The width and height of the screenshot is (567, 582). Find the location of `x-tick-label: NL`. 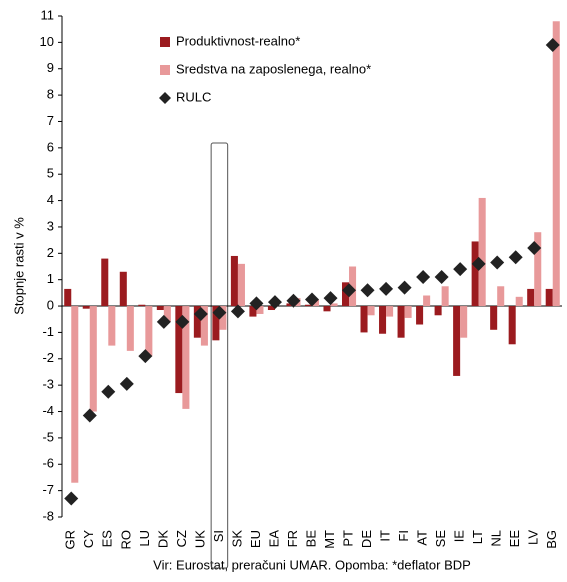

x-tick-label: NL is located at coordinates (496, 538).